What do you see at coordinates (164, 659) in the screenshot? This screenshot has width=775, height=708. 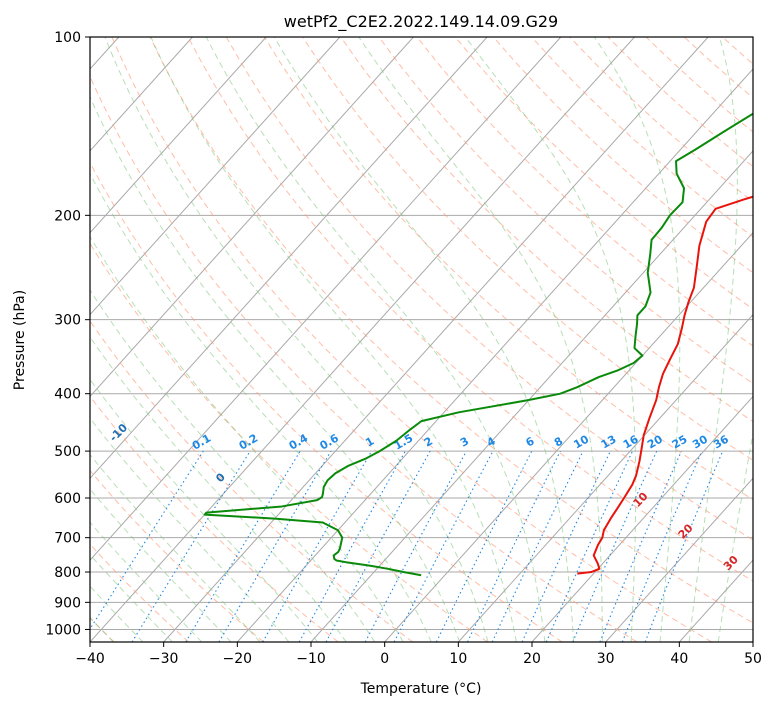 I see `x-tick-label: −30` at bounding box center [164, 659].